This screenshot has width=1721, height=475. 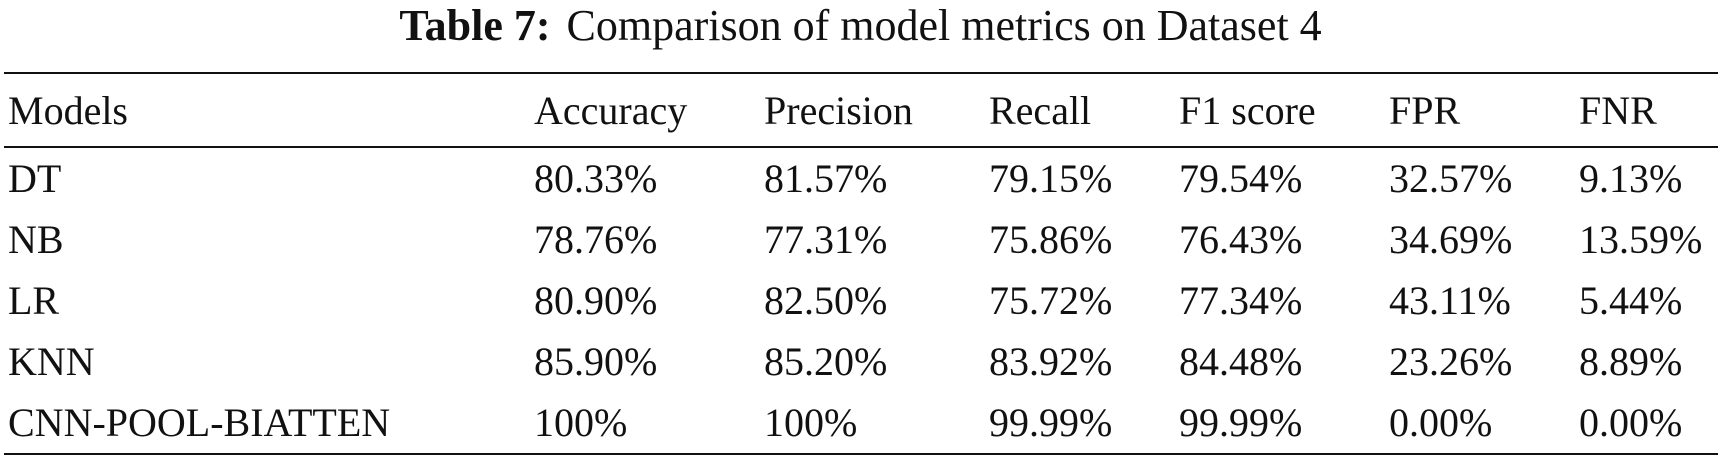 What do you see at coordinates (1241, 239) in the screenshot?
I see `cell-f1-score: 76.43%` at bounding box center [1241, 239].